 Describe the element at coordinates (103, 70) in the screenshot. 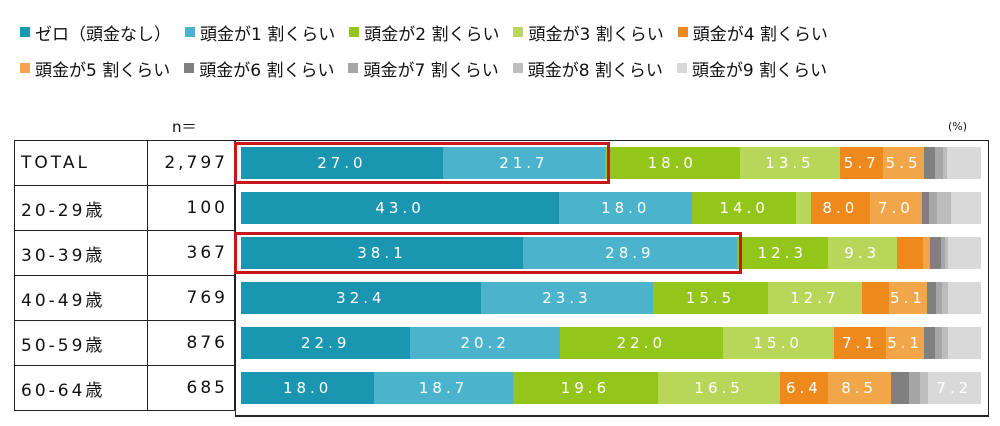

I see `legend-label: 頭金が5 割くらい` at that location.